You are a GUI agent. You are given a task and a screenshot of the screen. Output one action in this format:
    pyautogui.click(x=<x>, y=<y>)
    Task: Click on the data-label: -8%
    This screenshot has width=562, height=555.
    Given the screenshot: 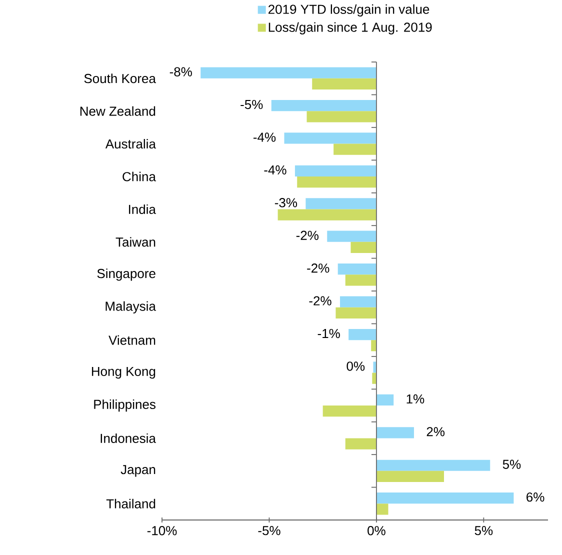 What is the action you would take?
    pyautogui.click(x=181, y=71)
    